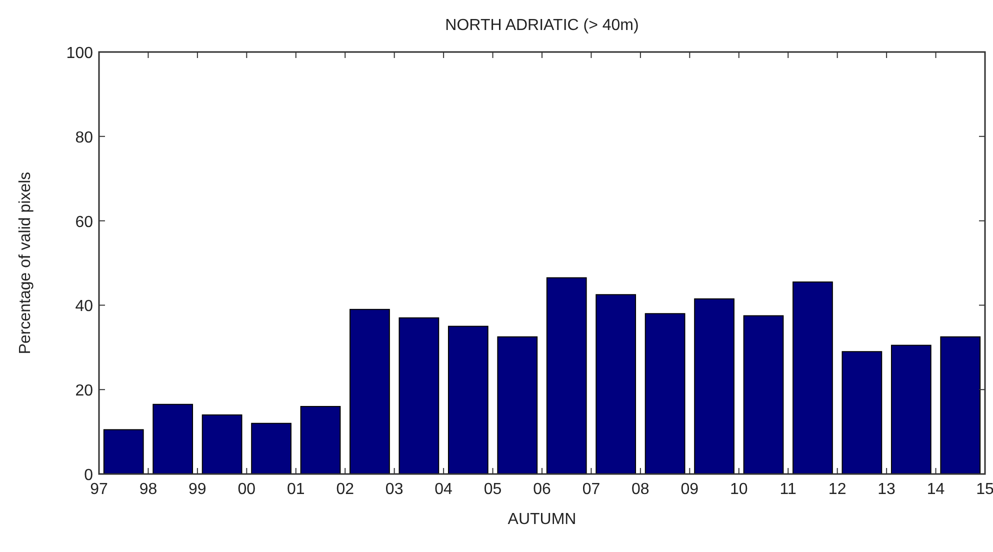 This screenshot has width=993, height=552. I want to click on x-tick-label: 11, so click(788, 489).